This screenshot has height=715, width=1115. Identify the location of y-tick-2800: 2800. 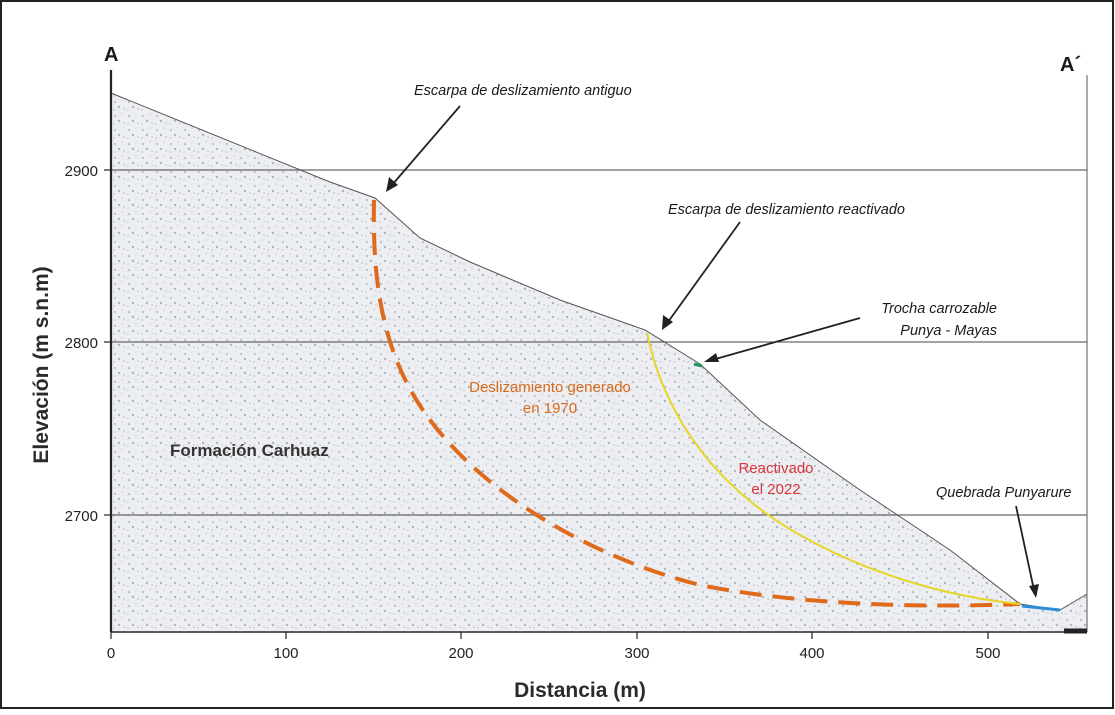
(81, 343).